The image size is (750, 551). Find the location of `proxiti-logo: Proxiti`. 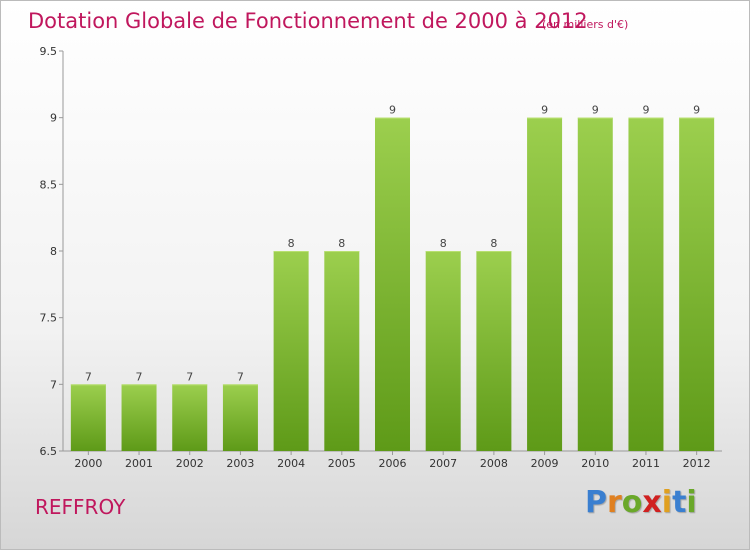

proxiti-logo: Proxiti is located at coordinates (641, 502).